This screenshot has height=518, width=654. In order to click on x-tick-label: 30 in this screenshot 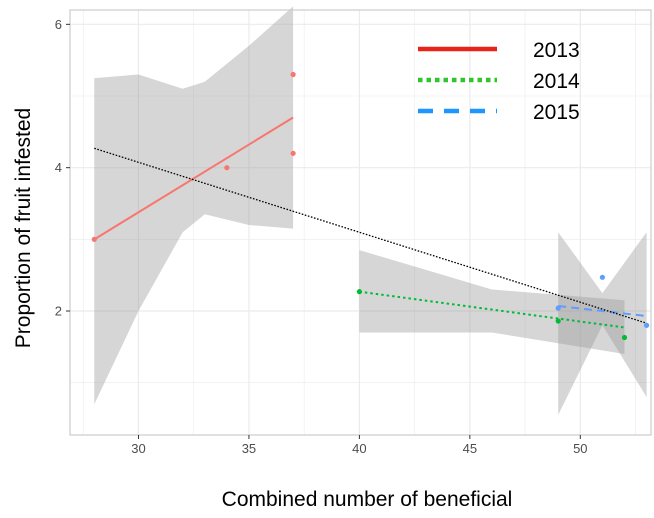, I will do `click(138, 448)`.